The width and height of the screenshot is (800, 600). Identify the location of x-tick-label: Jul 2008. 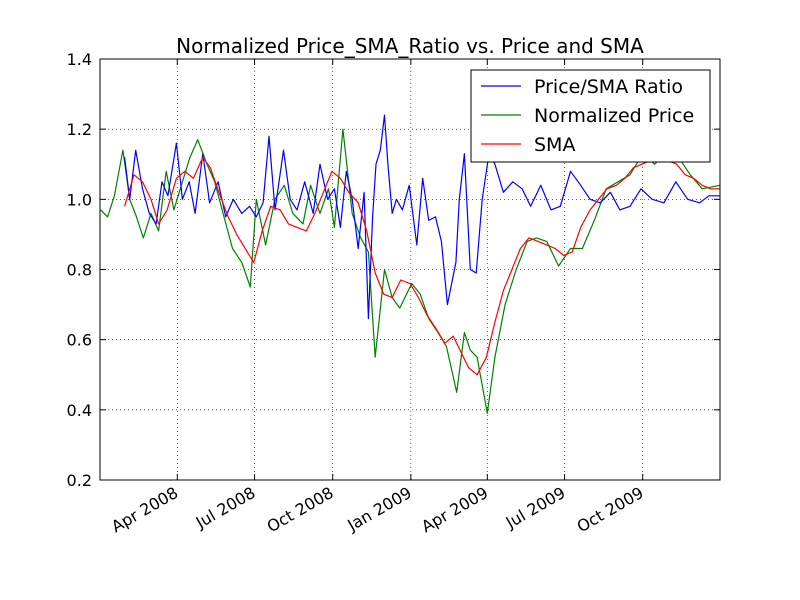
(225, 508).